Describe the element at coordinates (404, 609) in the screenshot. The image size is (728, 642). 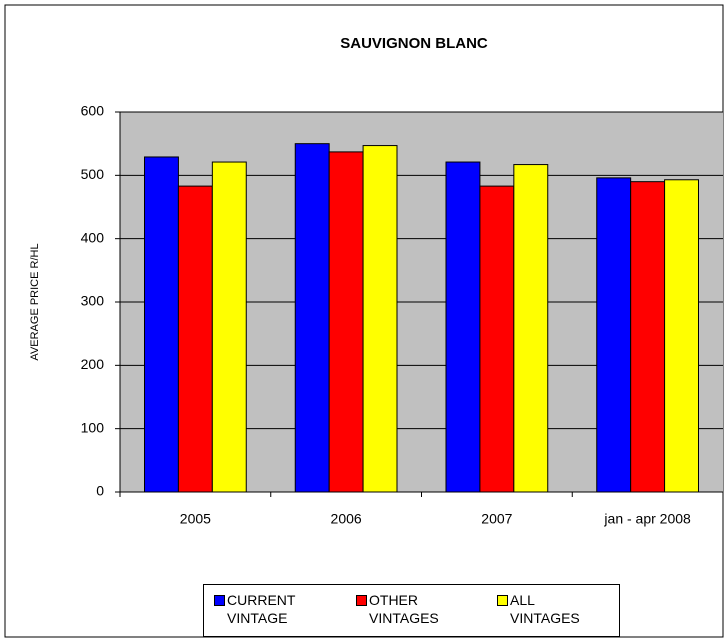
I see `legend-label: OTHER VINTAGES` at that location.